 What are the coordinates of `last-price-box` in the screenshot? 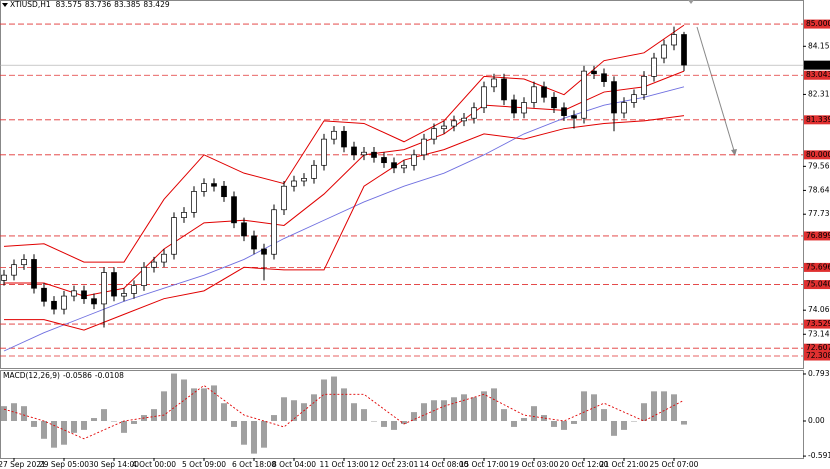 It's located at (817, 65).